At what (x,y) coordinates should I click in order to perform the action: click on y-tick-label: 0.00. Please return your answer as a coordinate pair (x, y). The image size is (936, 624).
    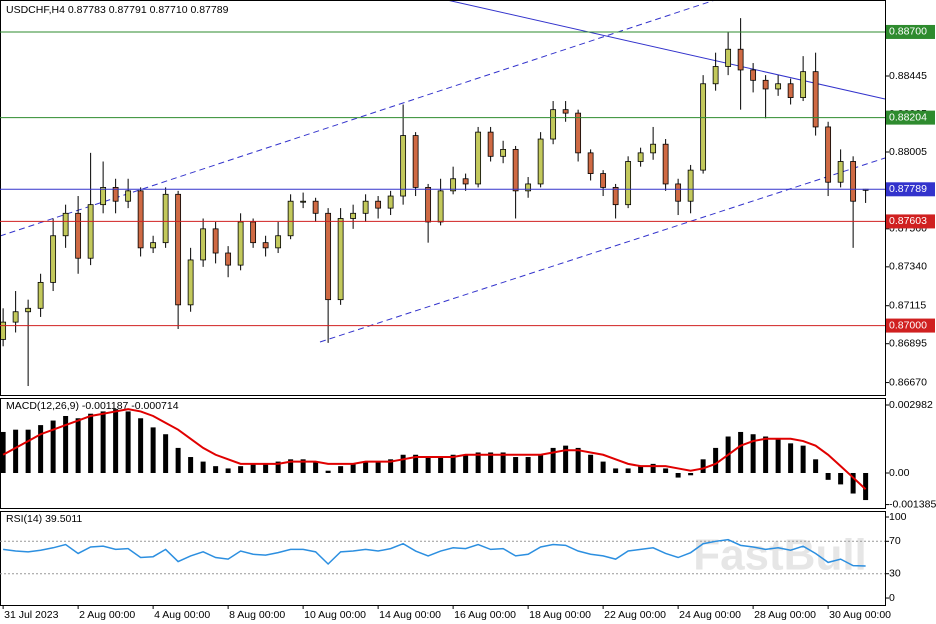
    Looking at the image, I should click on (899, 473).